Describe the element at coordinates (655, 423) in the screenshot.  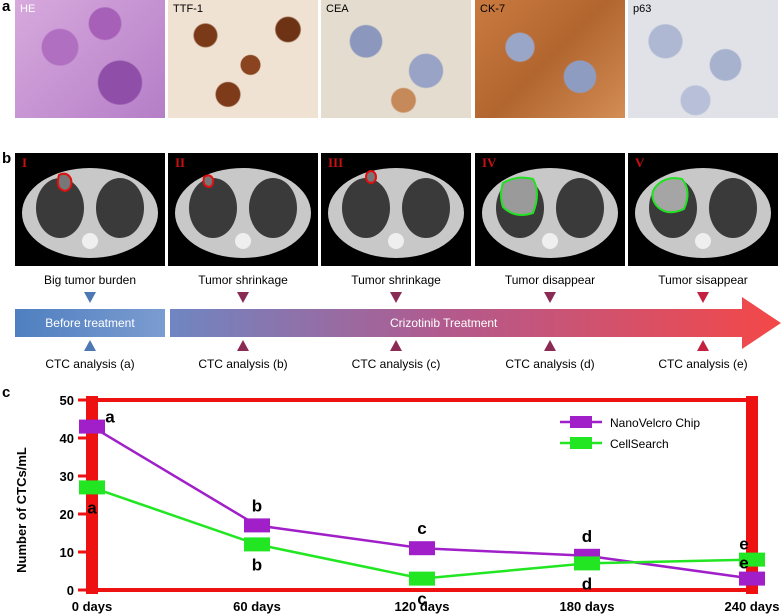
I see `legend-label: NanoVelcro Chip` at that location.